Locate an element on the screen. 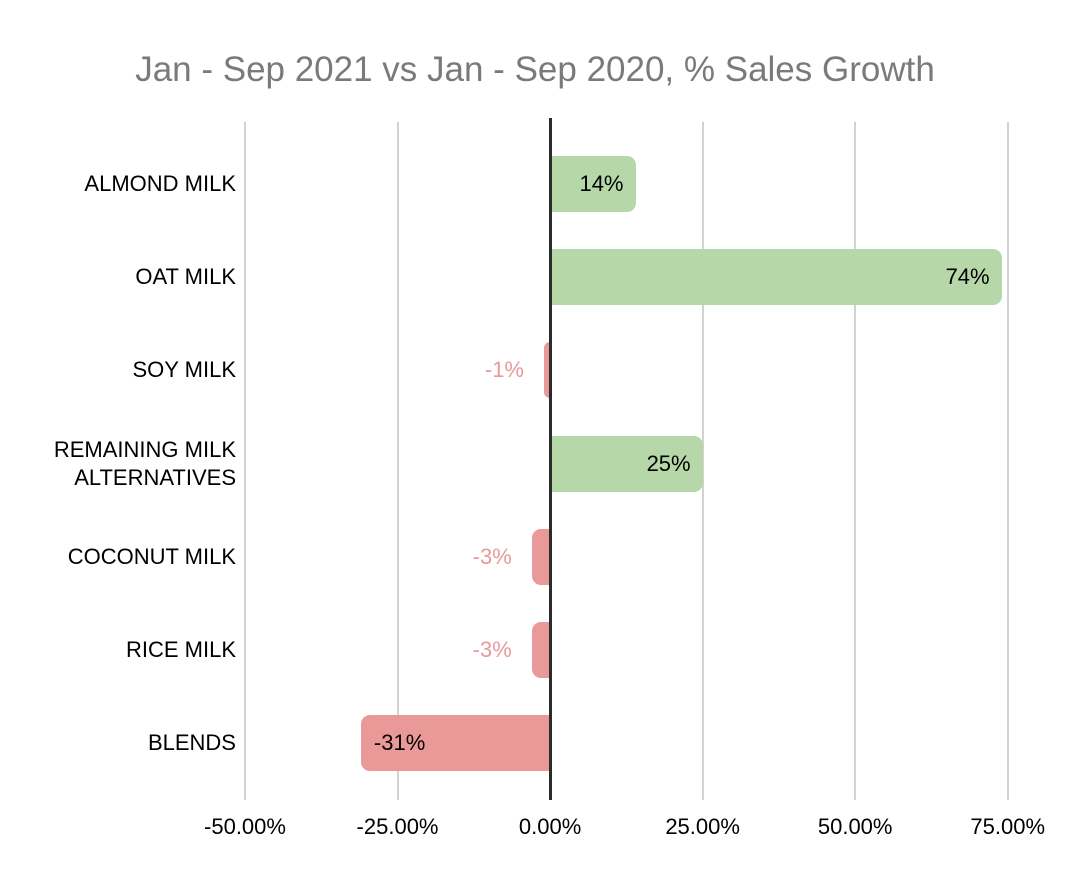  zero-axis-line is located at coordinates (551, 459).